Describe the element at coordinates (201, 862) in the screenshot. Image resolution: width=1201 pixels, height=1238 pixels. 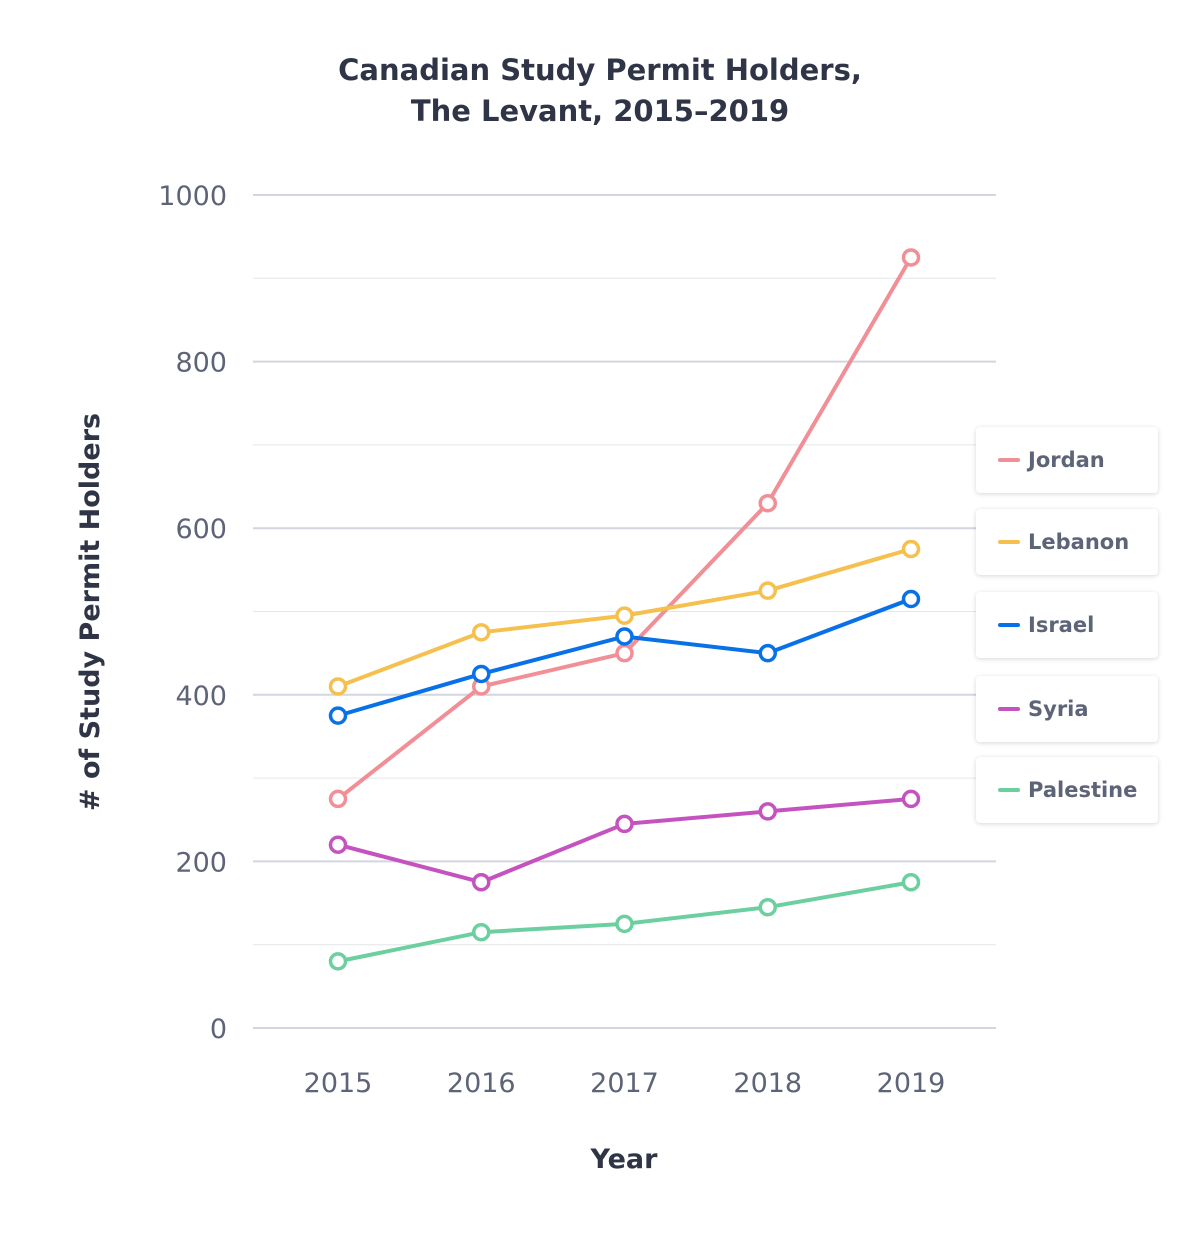
I see `y-tick-label: 200` at that location.